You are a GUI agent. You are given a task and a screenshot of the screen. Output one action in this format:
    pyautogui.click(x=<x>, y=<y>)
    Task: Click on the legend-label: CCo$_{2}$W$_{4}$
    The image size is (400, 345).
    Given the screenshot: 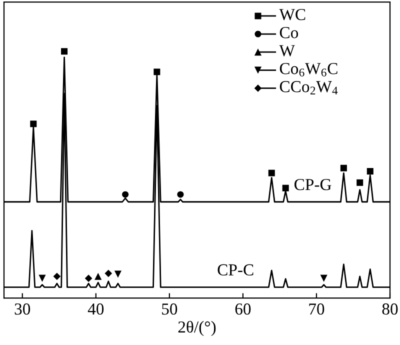 What is the action you would take?
    pyautogui.click(x=309, y=87)
    